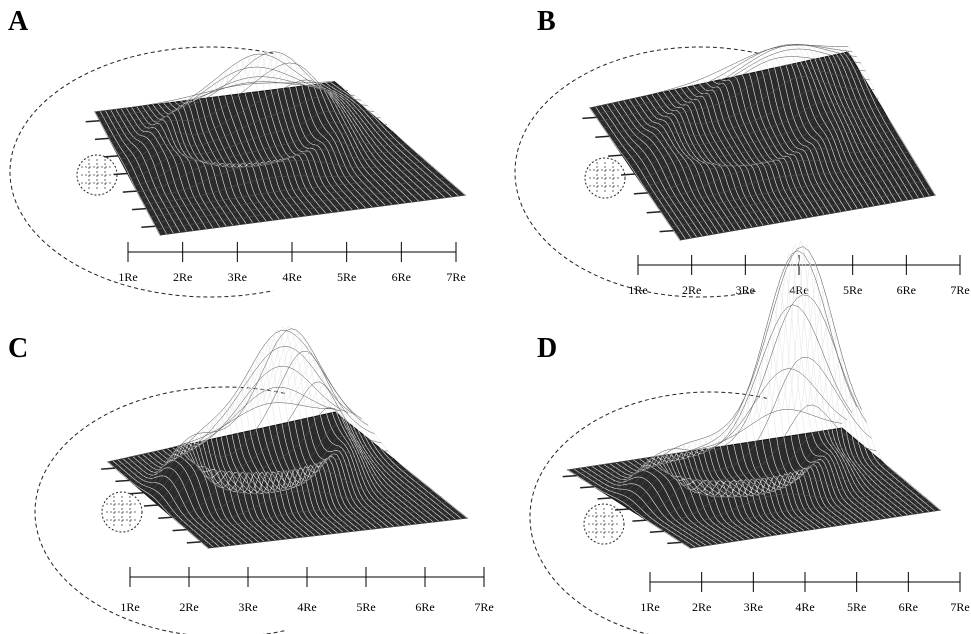 Image resolution: width=971 pixels, height=634 pixels. Describe the element at coordinates (18, 348) in the screenshot. I see `panel-label: C` at that location.